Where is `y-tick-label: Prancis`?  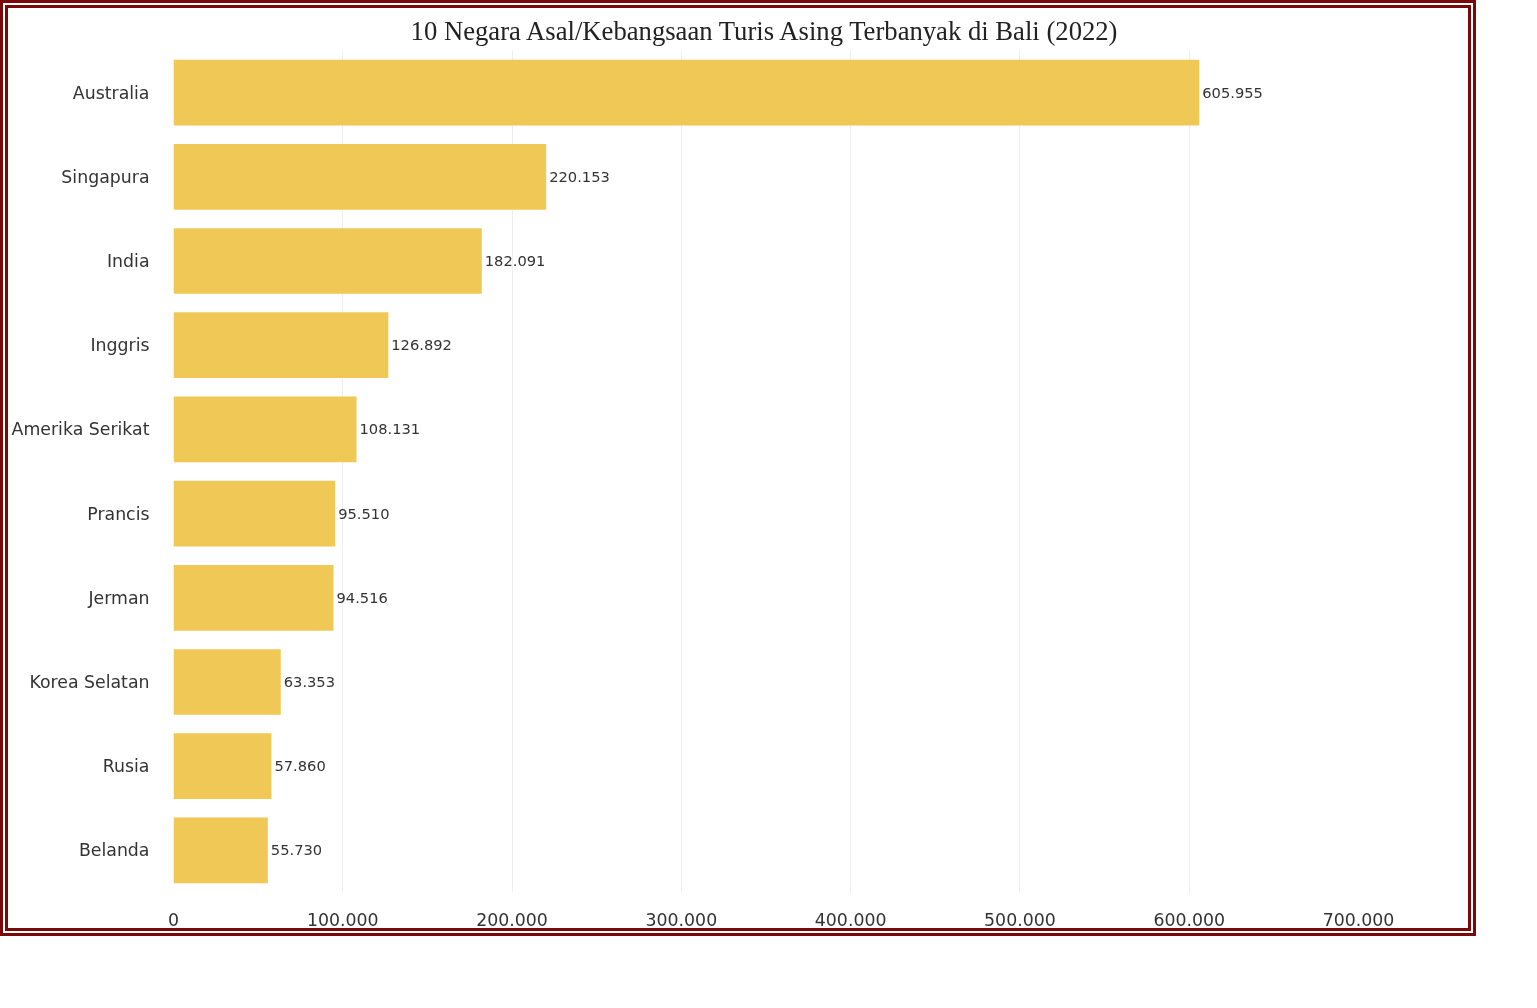
y-tick-label: Prancis is located at coordinates (118, 513).